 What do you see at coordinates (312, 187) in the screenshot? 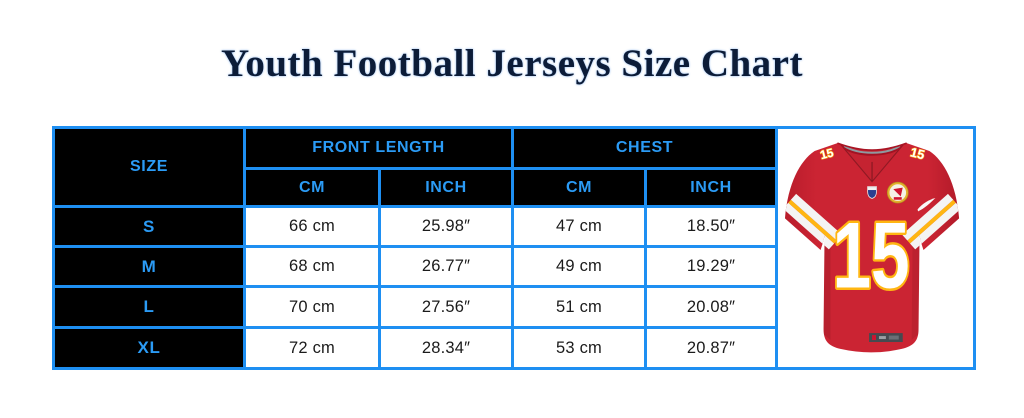
I see `col-header-front-cm: CM` at bounding box center [312, 187].